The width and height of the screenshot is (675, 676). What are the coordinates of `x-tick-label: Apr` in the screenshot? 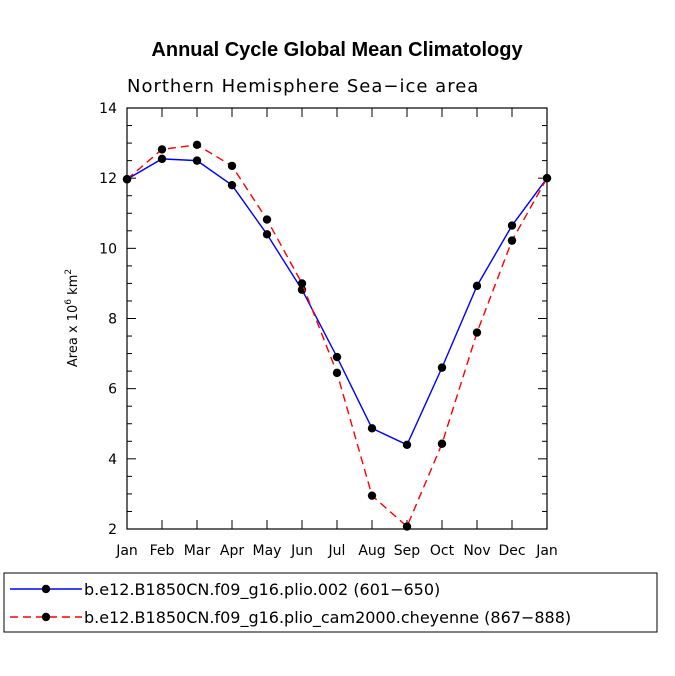 It's located at (232, 551).